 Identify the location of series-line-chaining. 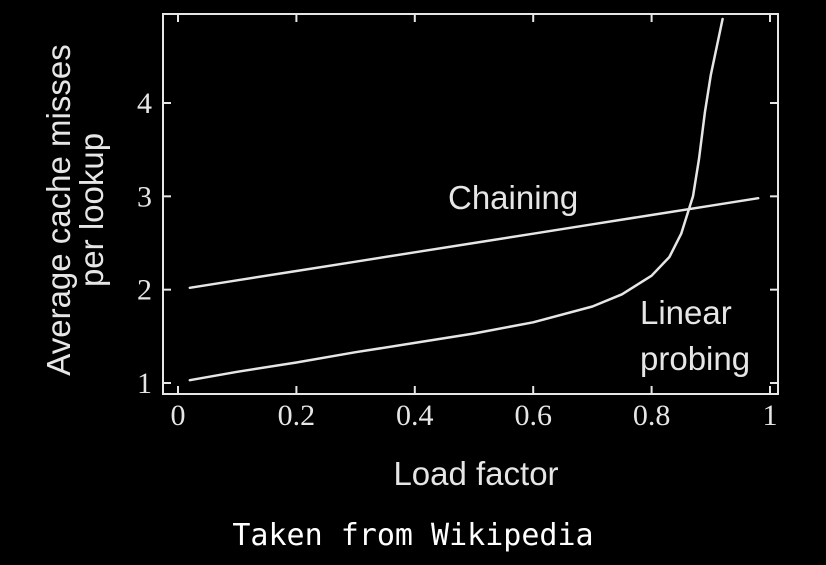
(474, 243).